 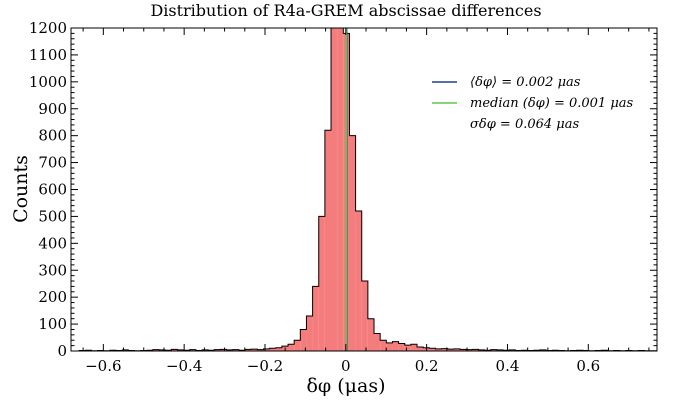 What do you see at coordinates (52, 190) in the screenshot?
I see `y-tick-label: 600` at bounding box center [52, 190].